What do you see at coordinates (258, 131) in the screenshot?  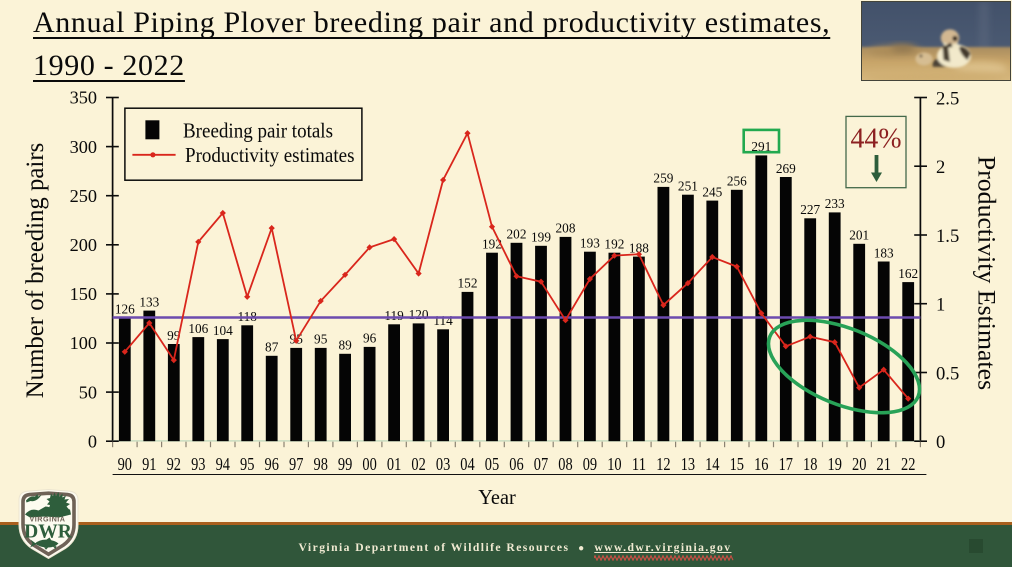 I see `svg-text: Breeding pair totals` at bounding box center [258, 131].